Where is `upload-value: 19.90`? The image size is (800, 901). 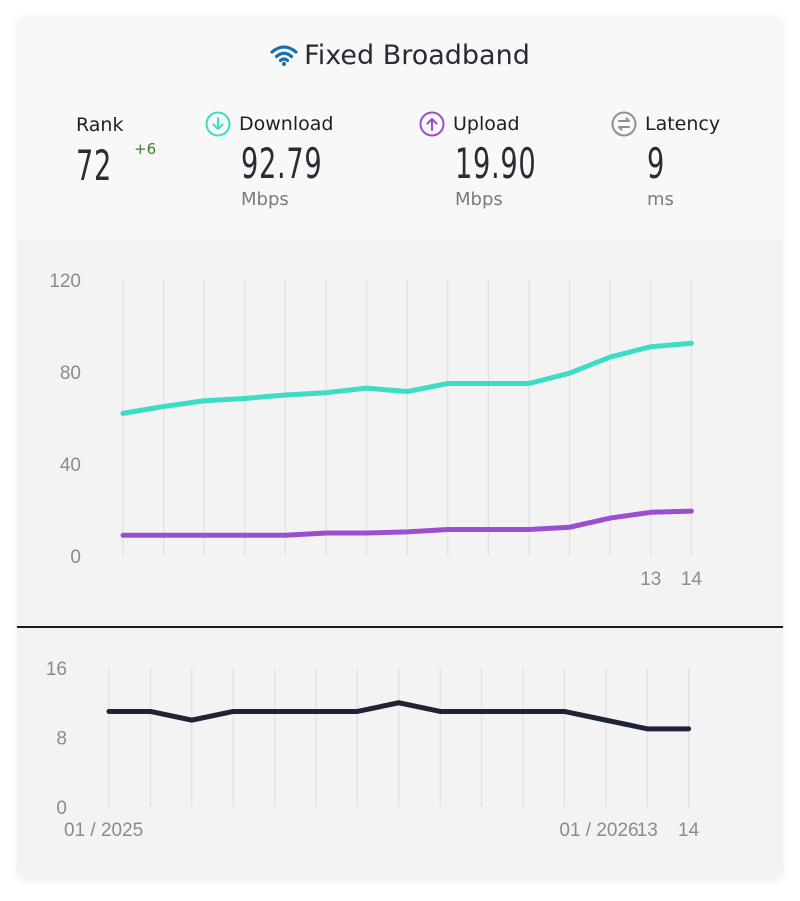 upload-value: 19.90 is located at coordinates (496, 163).